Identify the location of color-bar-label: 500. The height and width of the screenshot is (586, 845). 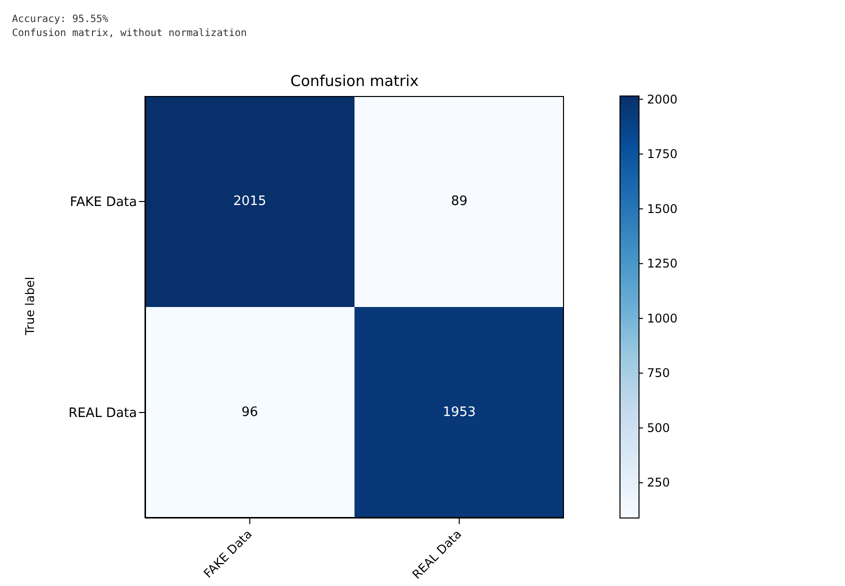
(658, 427).